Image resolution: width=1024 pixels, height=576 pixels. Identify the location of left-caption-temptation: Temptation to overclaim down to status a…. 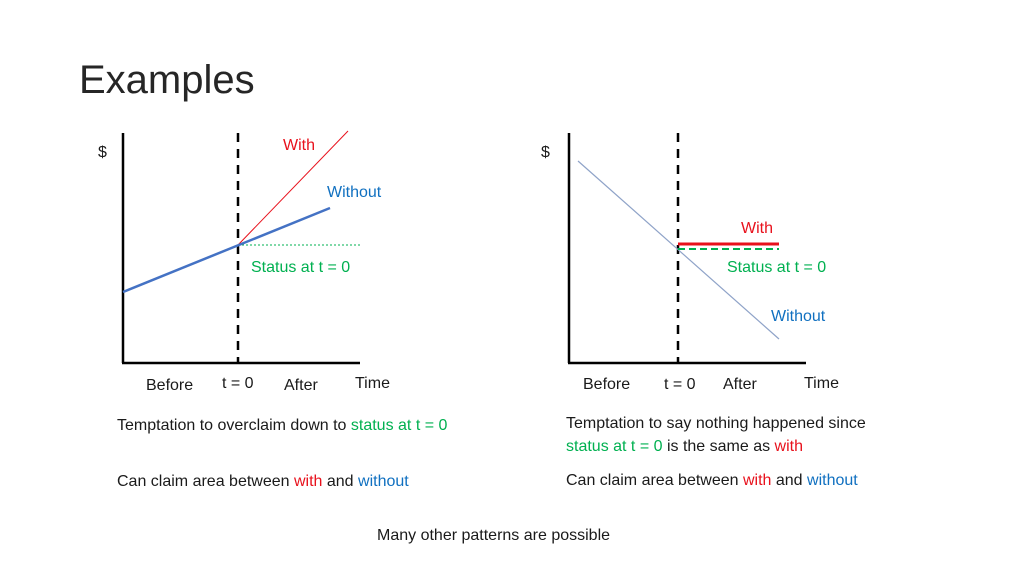
(282, 425).